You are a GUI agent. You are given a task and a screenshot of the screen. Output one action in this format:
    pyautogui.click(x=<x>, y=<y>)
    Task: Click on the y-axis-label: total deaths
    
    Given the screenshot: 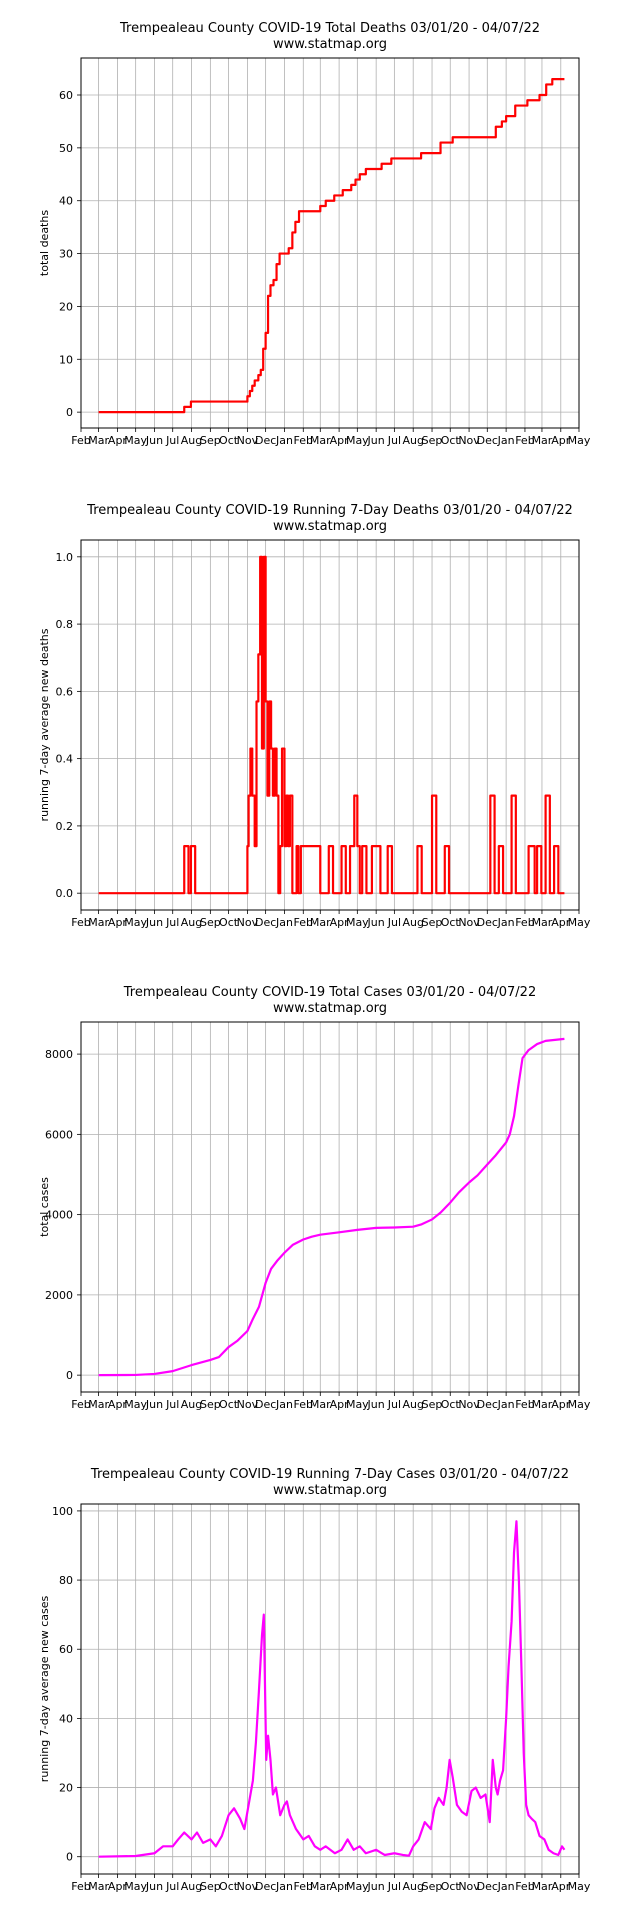 What is the action you would take?
    pyautogui.click(x=44, y=243)
    